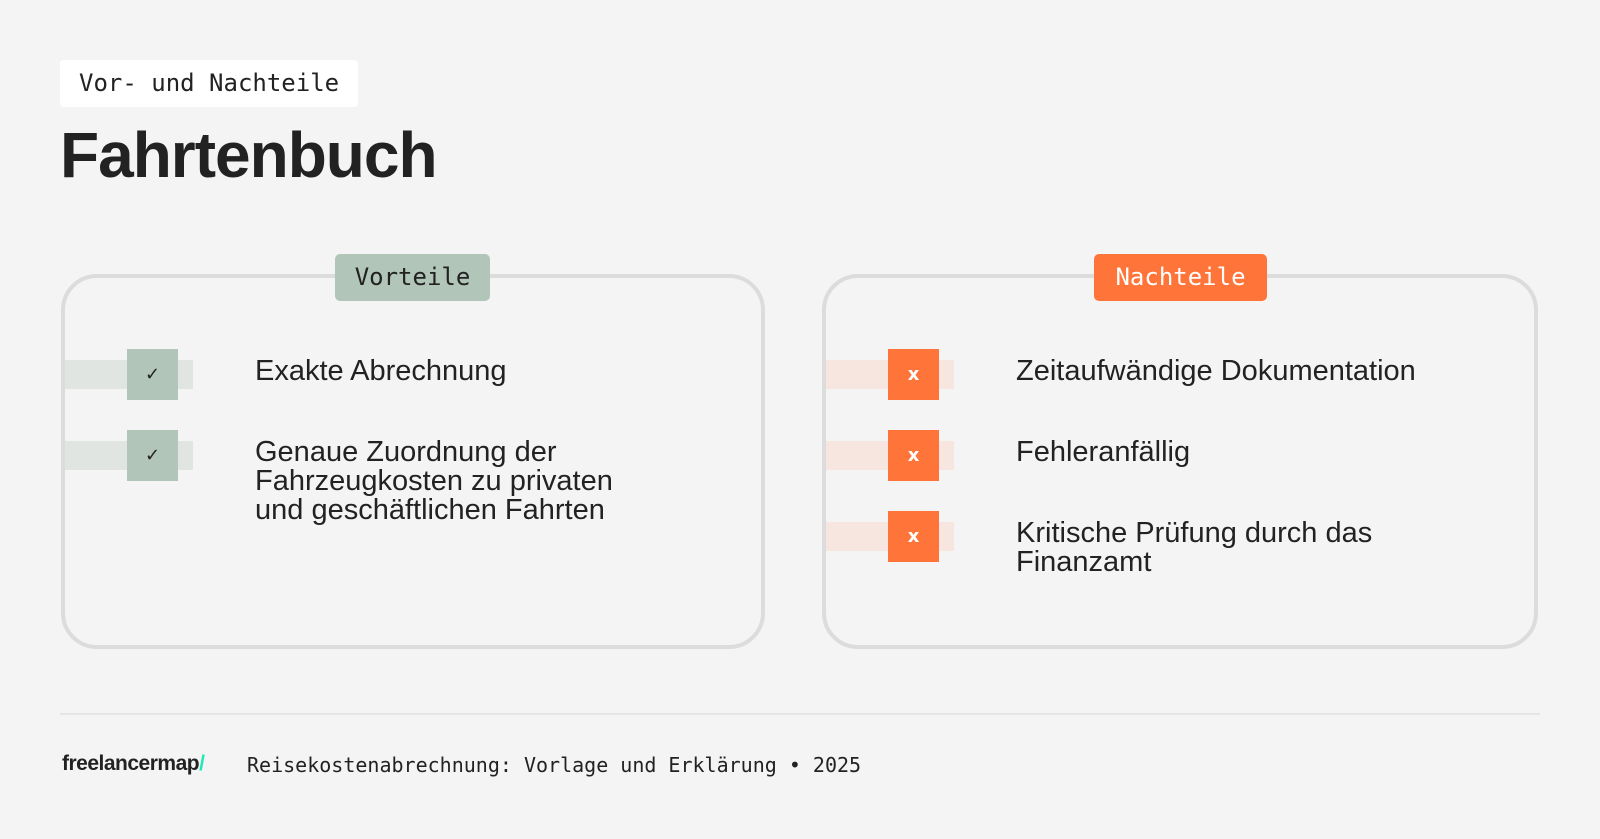  Describe the element at coordinates (209, 83) in the screenshot. I see `eyebrow-label: Vor- und Nachteile` at that location.